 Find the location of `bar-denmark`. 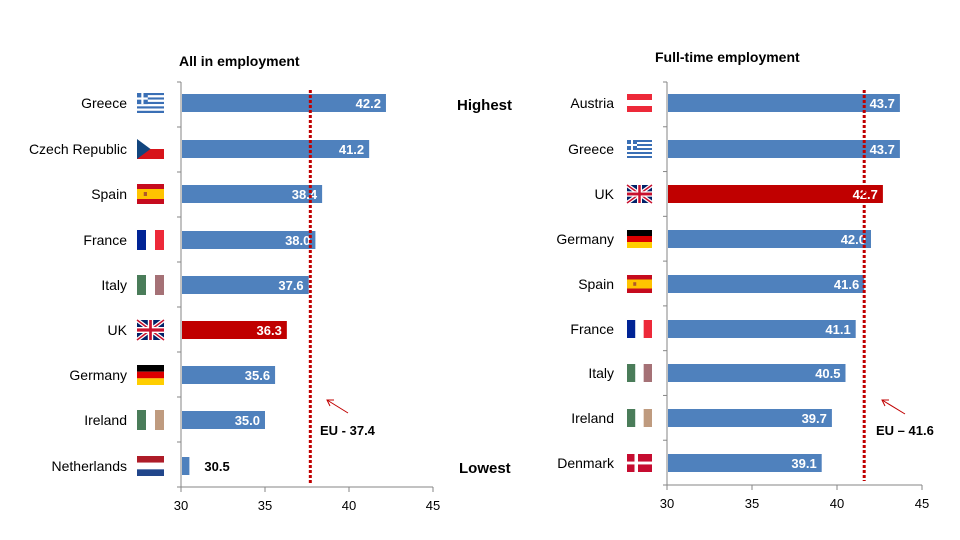

bar-denmark is located at coordinates (745, 463).